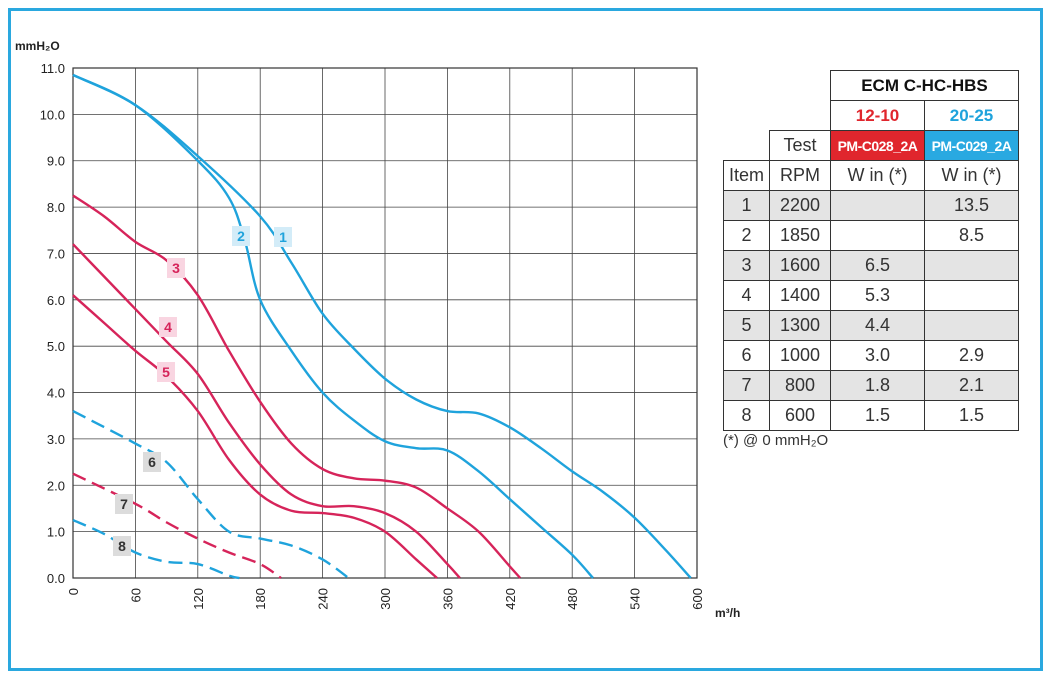  What do you see at coordinates (971, 205) in the screenshot?
I see `cell: 13.5` at bounding box center [971, 205].